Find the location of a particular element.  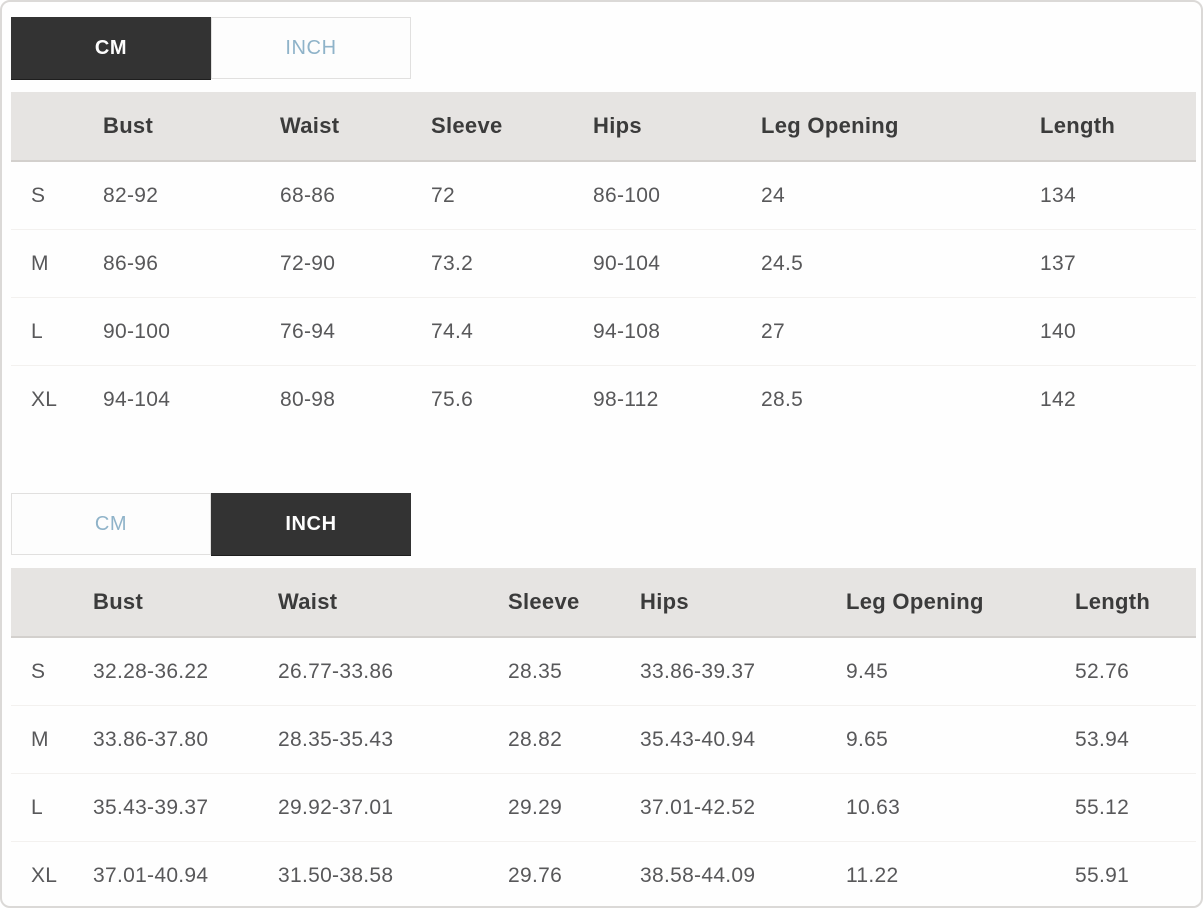

unit-tabs-inch-section: CM INCH is located at coordinates (211, 524).